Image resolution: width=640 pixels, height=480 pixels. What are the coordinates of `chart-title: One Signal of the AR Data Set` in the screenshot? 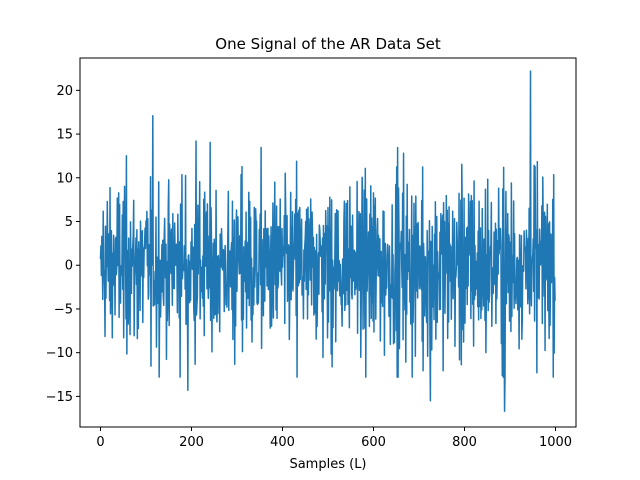 It's located at (328, 44).